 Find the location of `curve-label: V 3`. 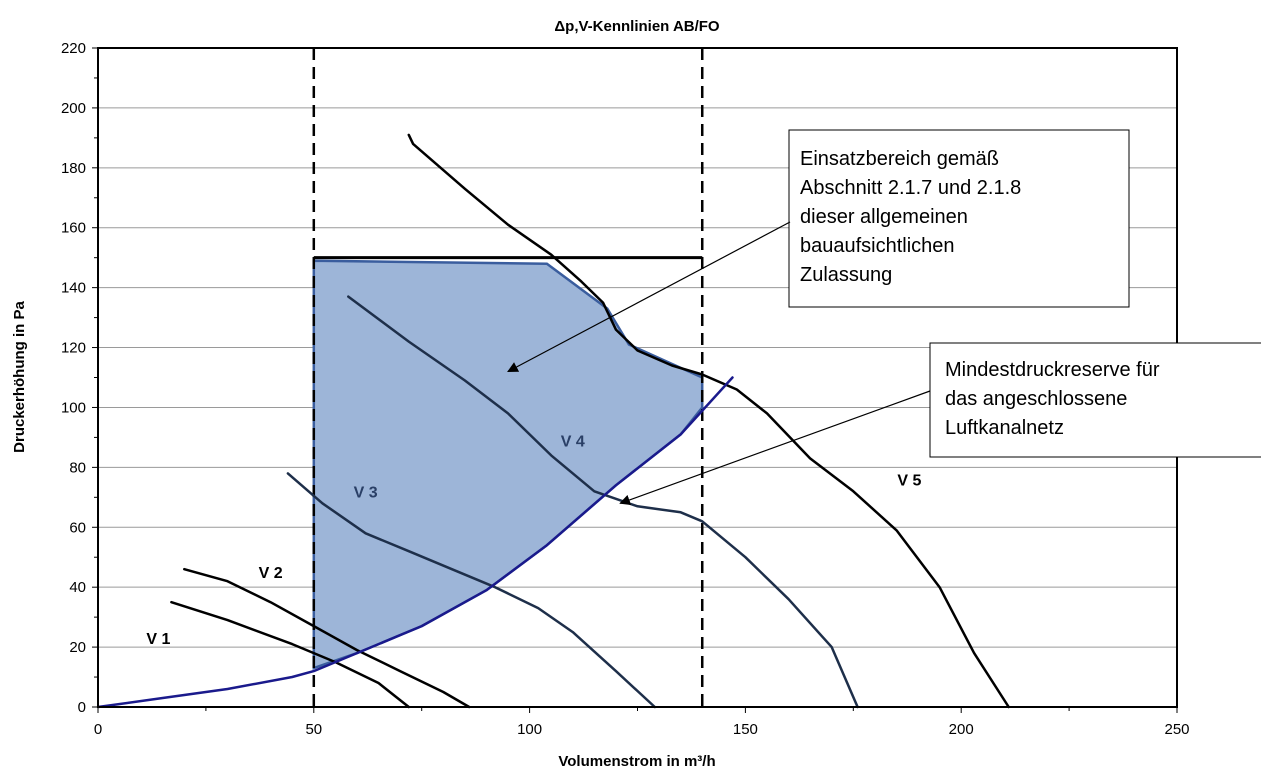

curve-label: V 3 is located at coordinates (366, 492).